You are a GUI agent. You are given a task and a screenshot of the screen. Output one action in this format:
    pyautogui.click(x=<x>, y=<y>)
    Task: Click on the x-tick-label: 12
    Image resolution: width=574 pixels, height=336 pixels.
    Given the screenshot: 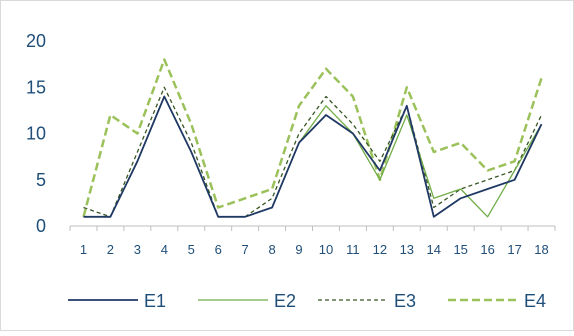 What is the action you would take?
    pyautogui.click(x=380, y=249)
    